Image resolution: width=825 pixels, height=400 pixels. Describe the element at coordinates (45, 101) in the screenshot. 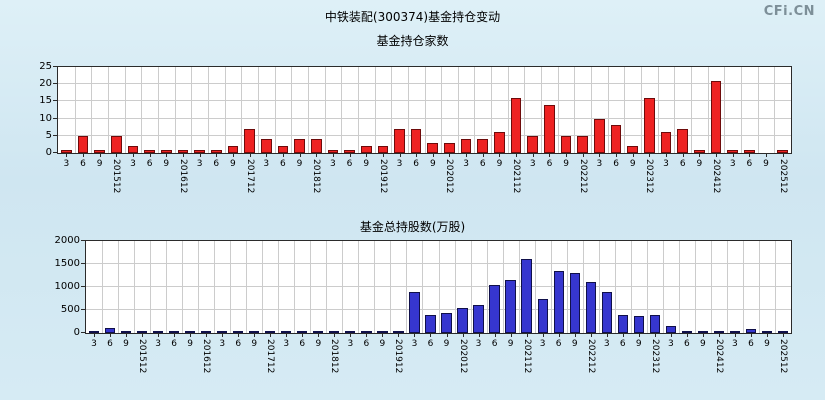

I see `y-axis-tick-label: 15` at that location.